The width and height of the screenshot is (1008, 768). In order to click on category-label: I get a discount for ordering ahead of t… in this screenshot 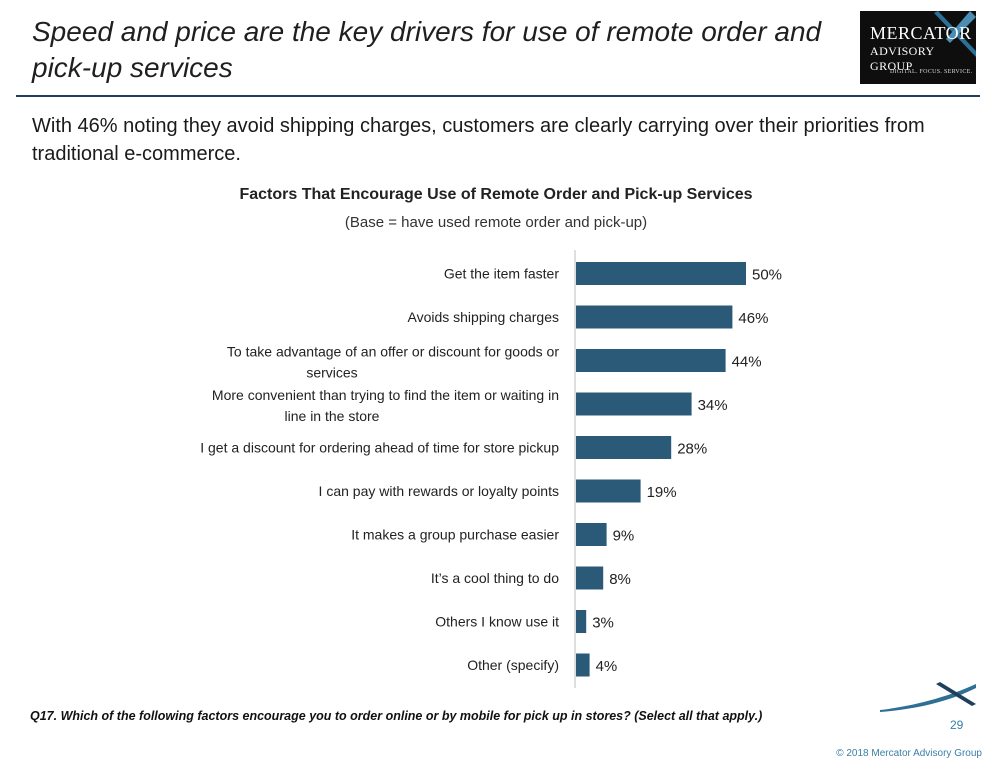, I will do `click(379, 448)`.